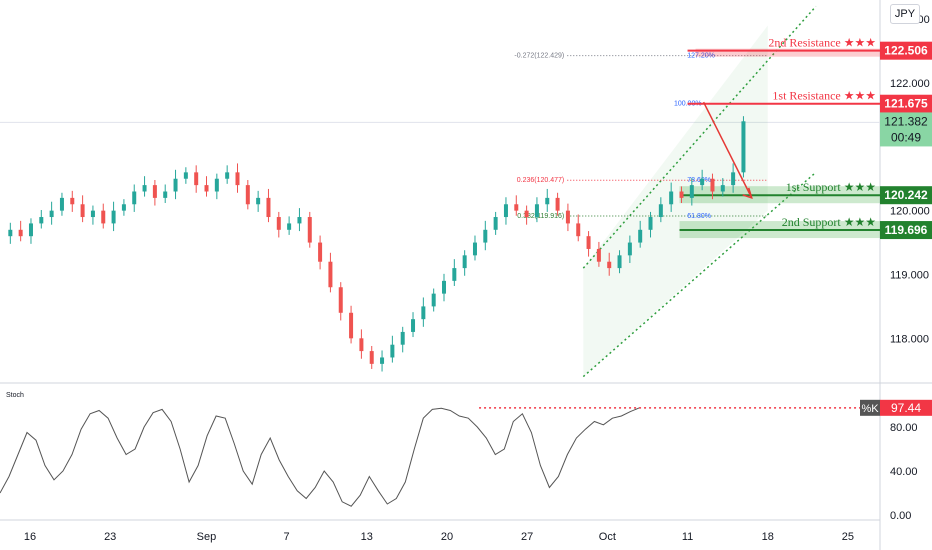 Image resolution: width=932 pixels, height=550 pixels. What do you see at coordinates (699, 274) in the screenshot?
I see `channel-lower-line` at bounding box center [699, 274].